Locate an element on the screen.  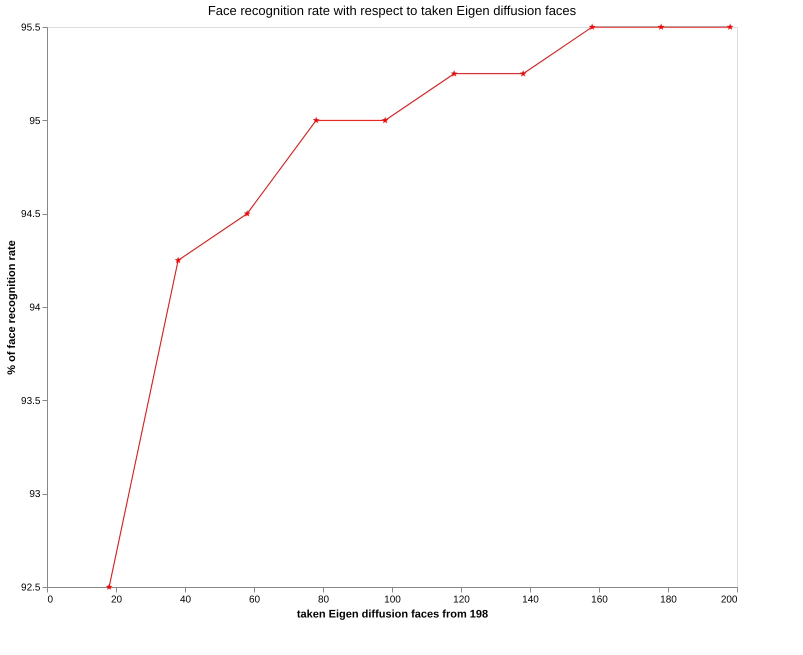
x-tick-label: 140 is located at coordinates (531, 600).